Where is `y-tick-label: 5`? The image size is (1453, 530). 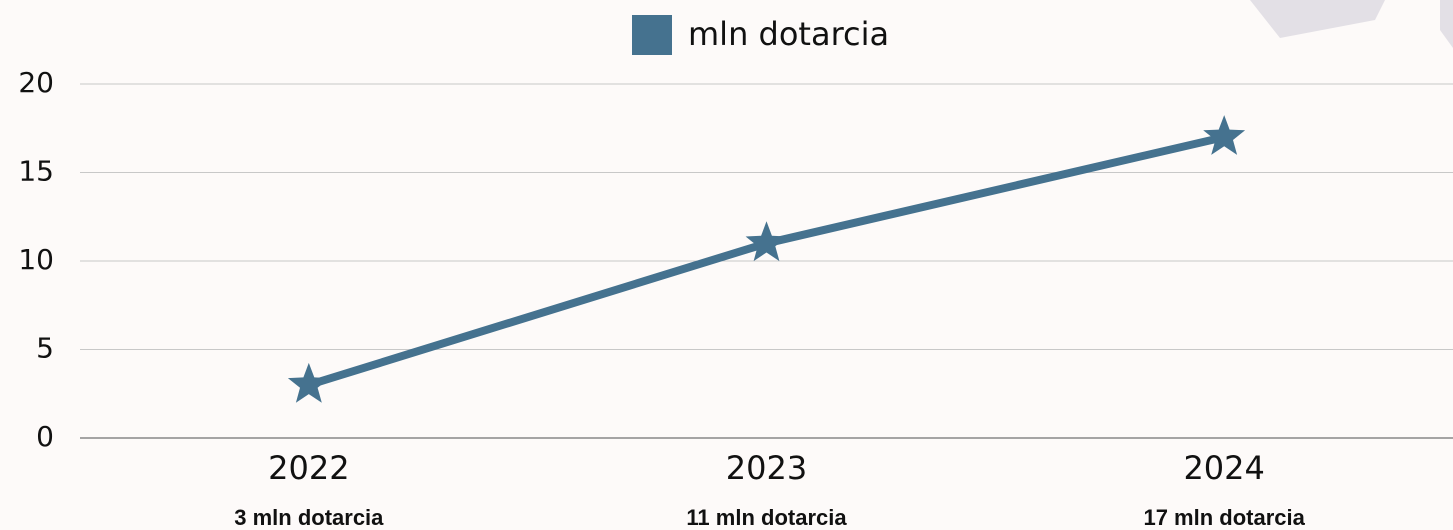
y-tick-label: 5 is located at coordinates (45, 348).